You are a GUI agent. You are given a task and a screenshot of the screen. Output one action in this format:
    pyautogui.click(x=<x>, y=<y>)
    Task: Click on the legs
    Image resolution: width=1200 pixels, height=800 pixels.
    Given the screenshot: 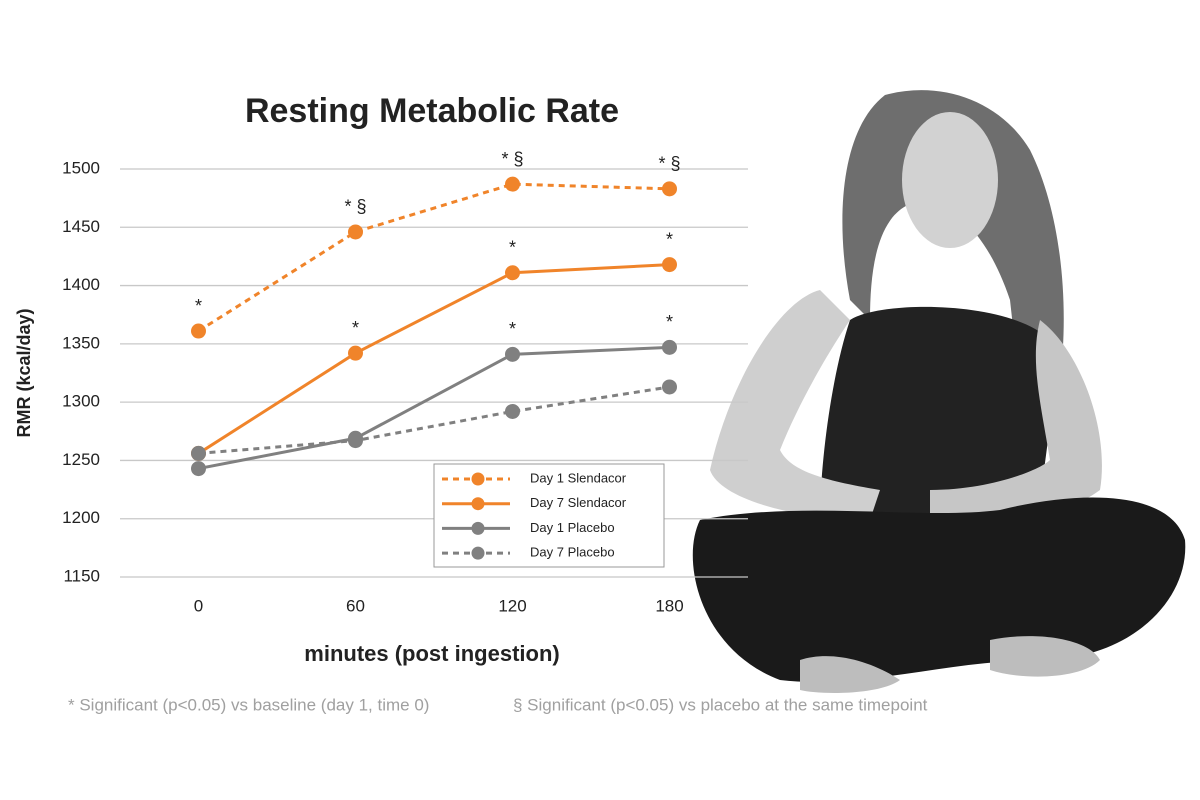 What is the action you would take?
    pyautogui.click(x=939, y=590)
    